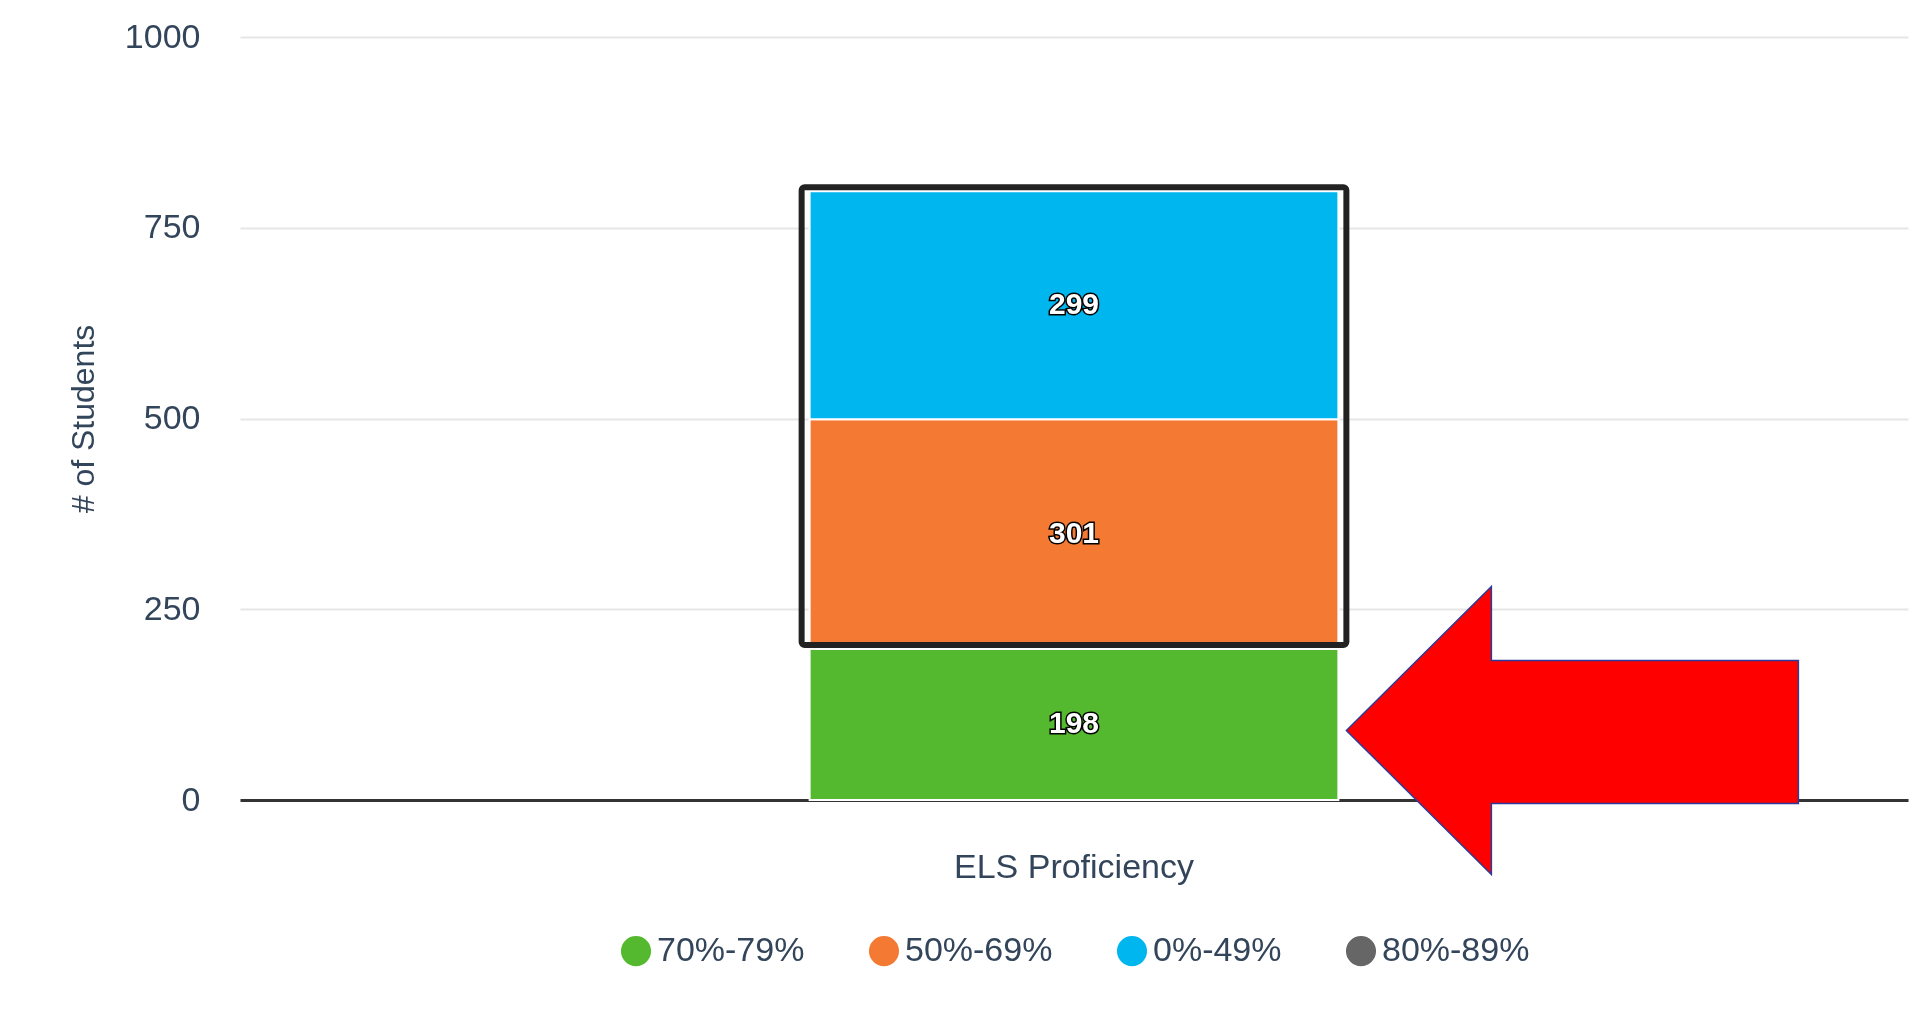  Describe the element at coordinates (731, 949) in the screenshot. I see `legend-label: 70%-79%` at that location.